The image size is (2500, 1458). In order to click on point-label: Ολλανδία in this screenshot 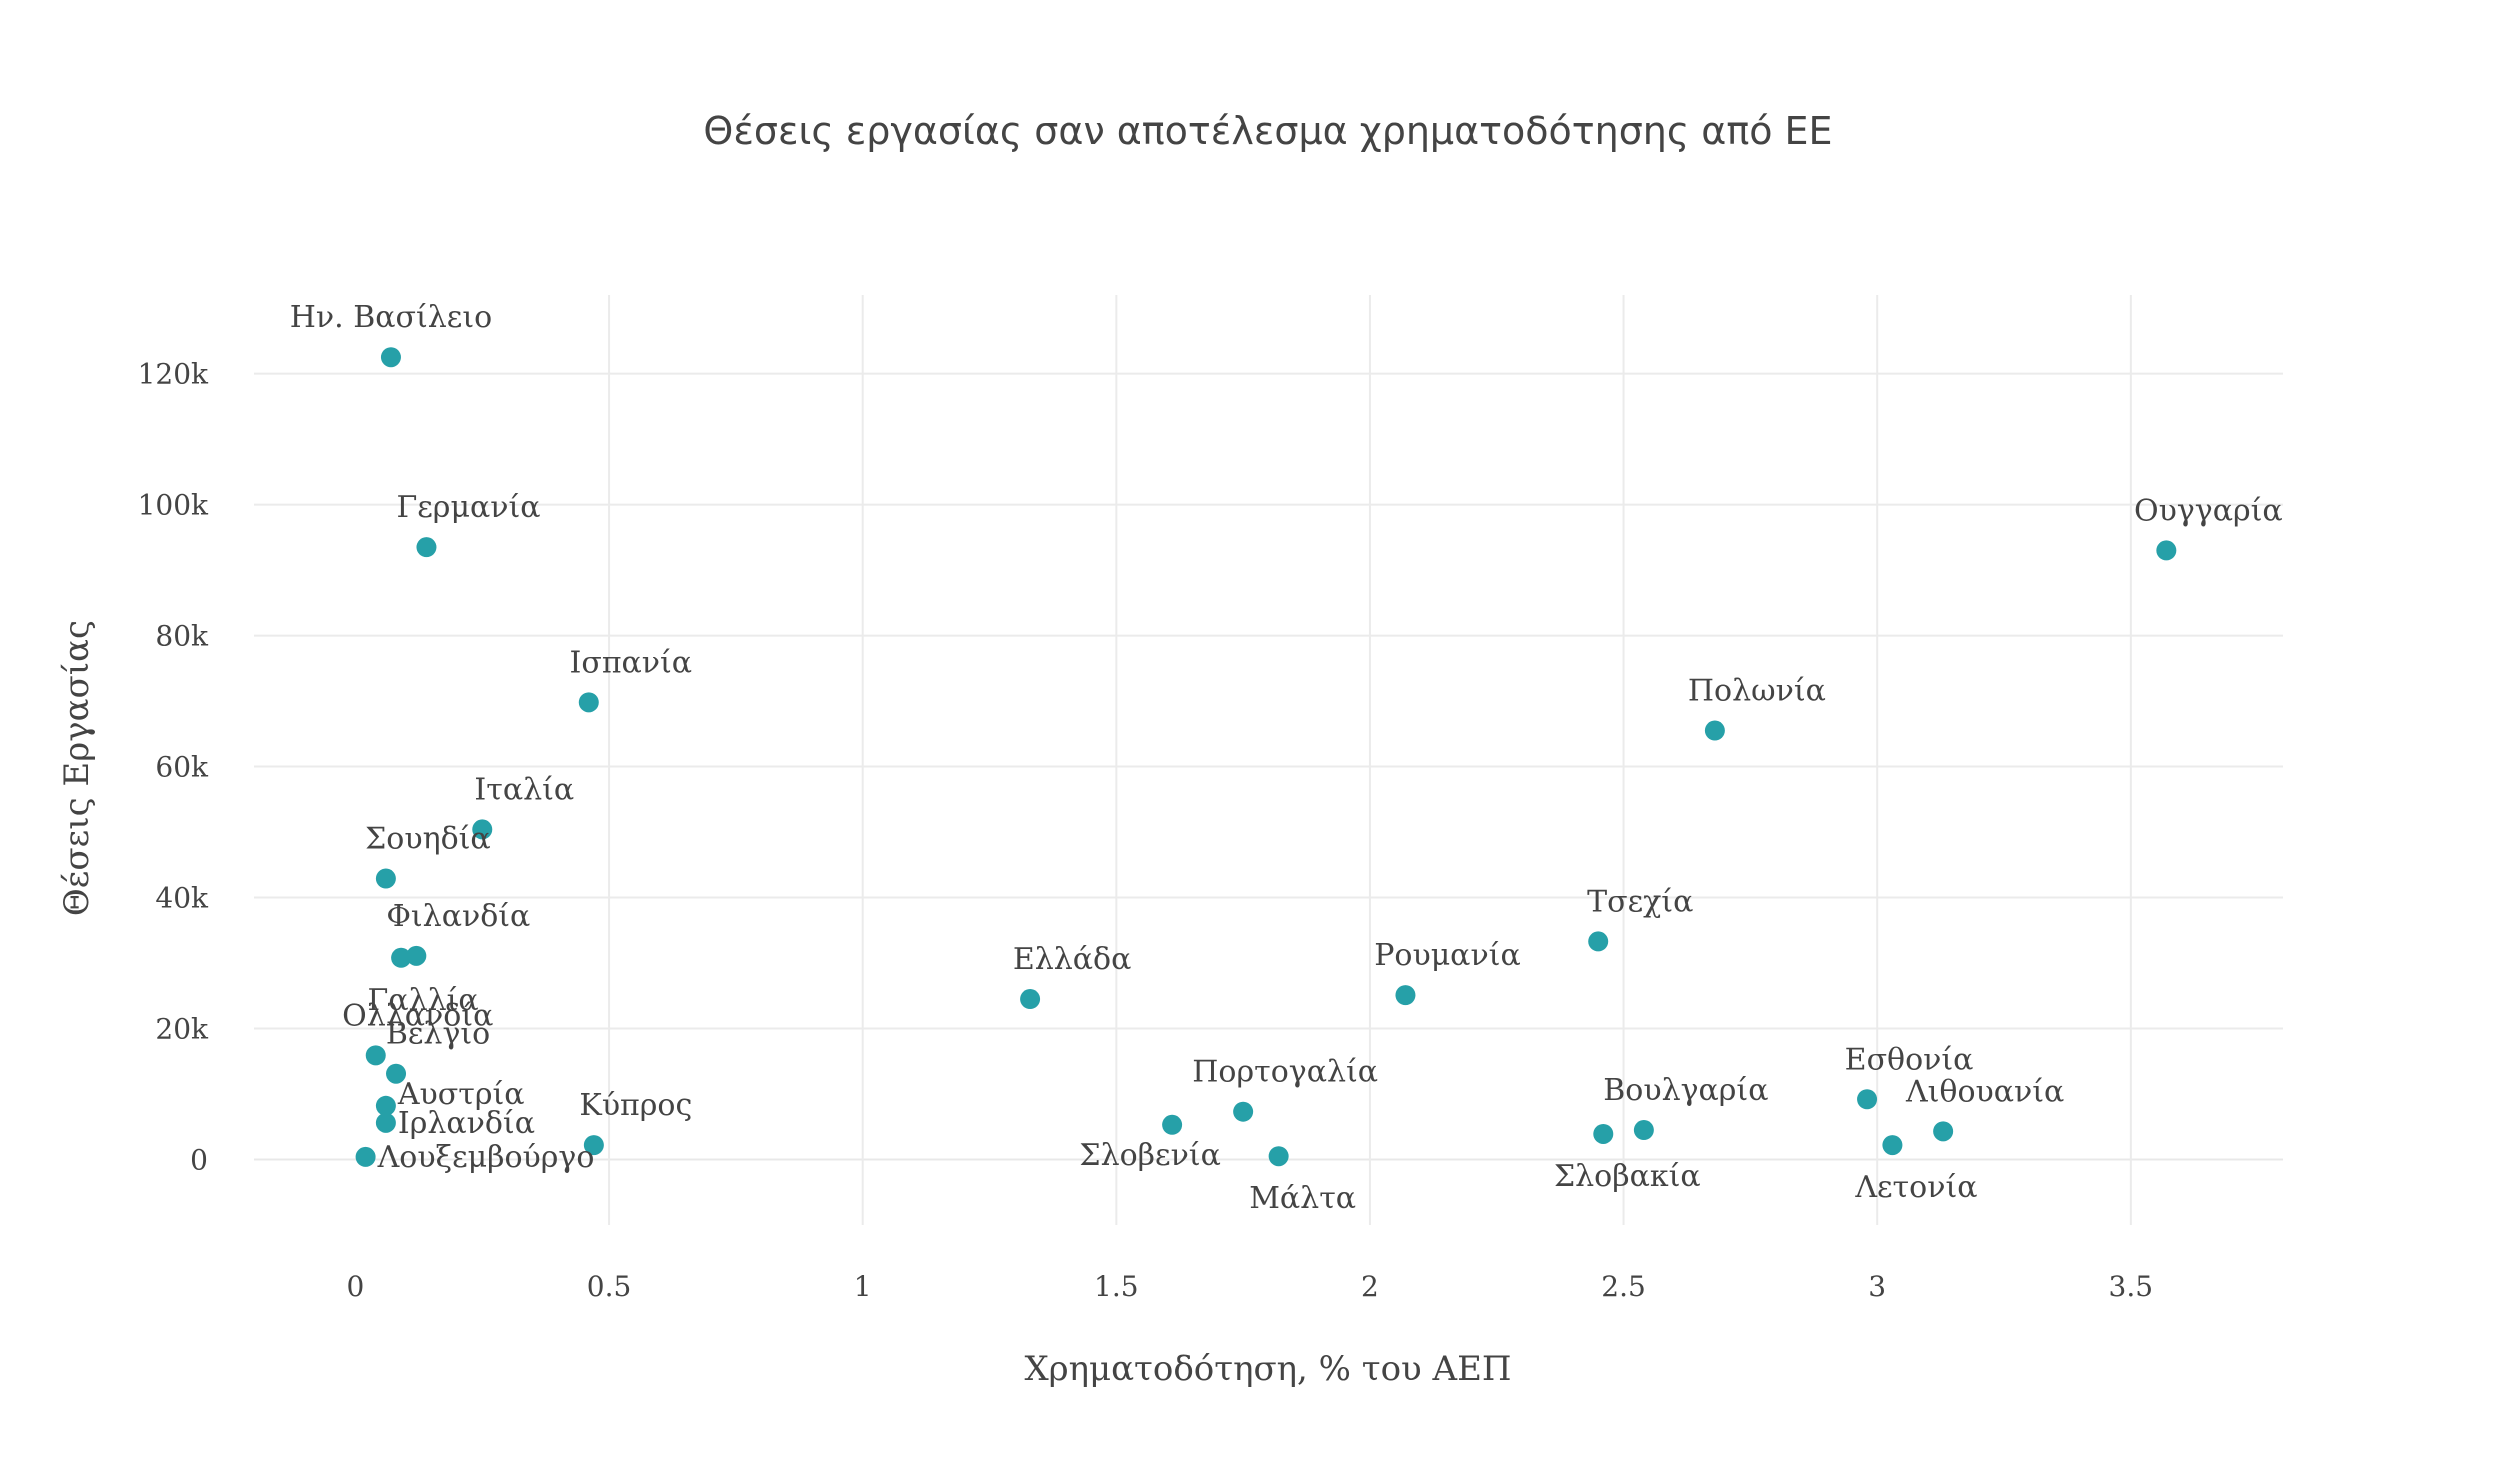, I will do `click(417, 1015)`.